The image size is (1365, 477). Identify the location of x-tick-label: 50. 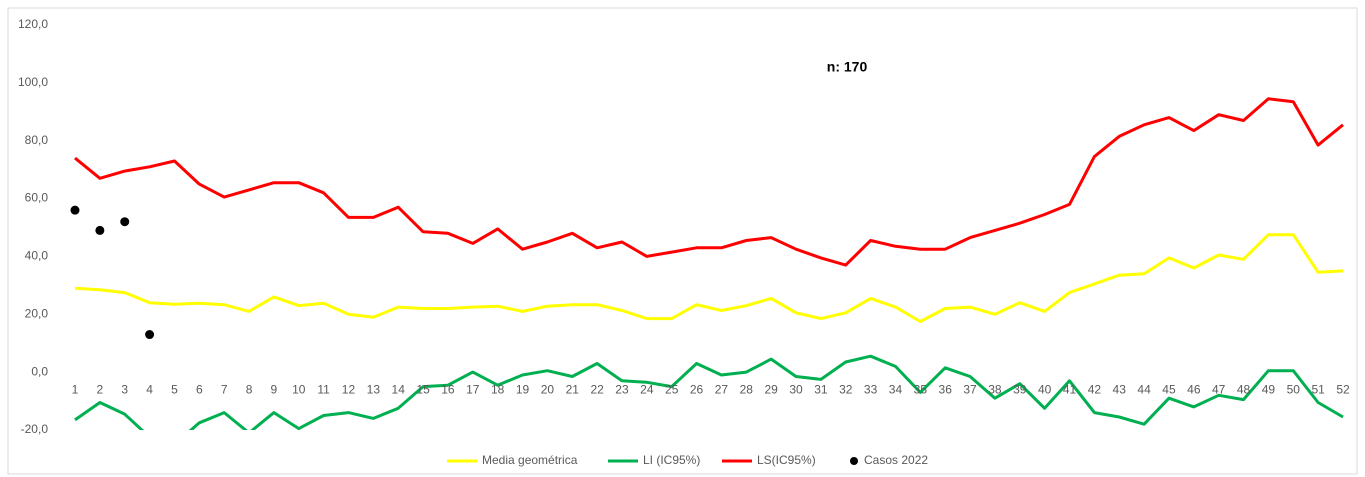
(1294, 389).